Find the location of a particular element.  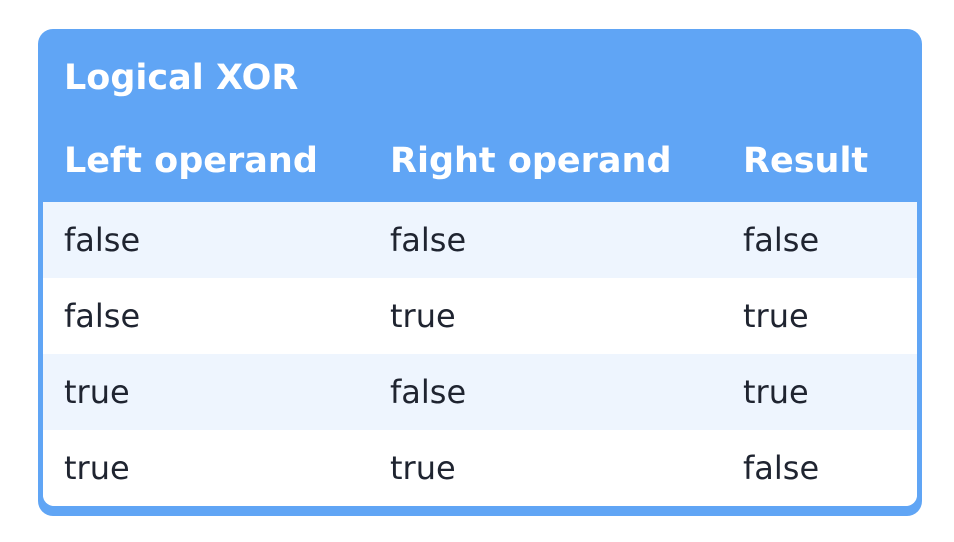

column-header-result: Result is located at coordinates (806, 161).